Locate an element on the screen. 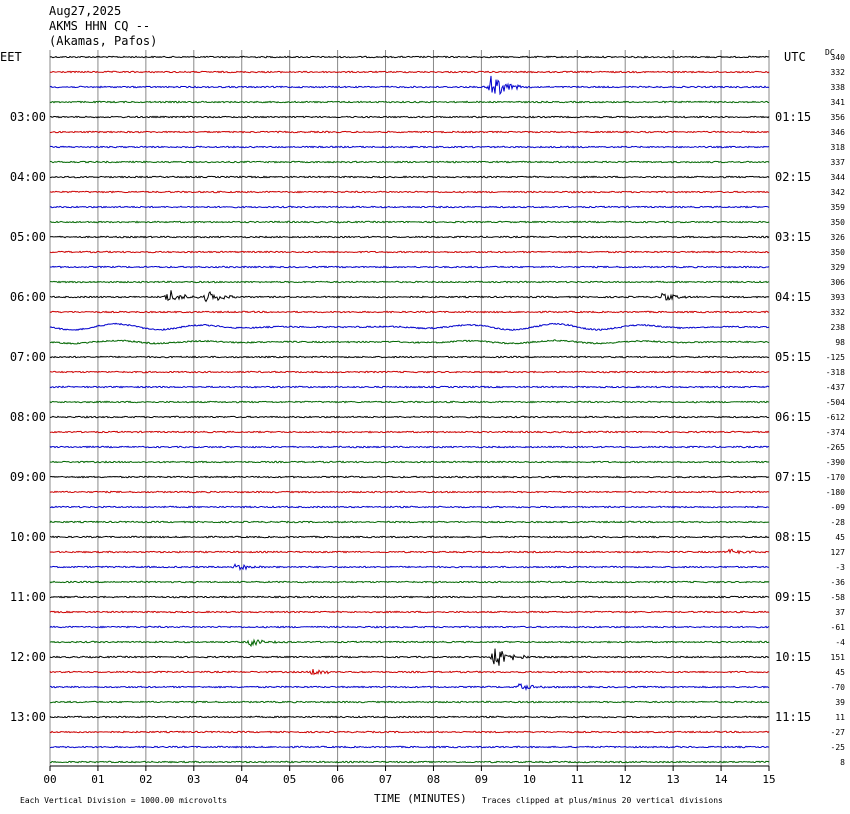  dc-offset-30: -09 is located at coordinates (838, 507).